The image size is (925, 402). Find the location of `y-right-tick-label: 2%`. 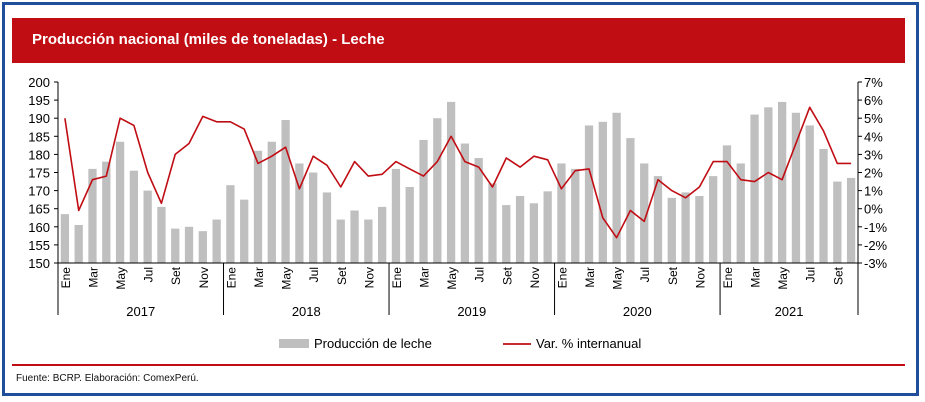

y-right-tick-label: 2% is located at coordinates (873, 173).